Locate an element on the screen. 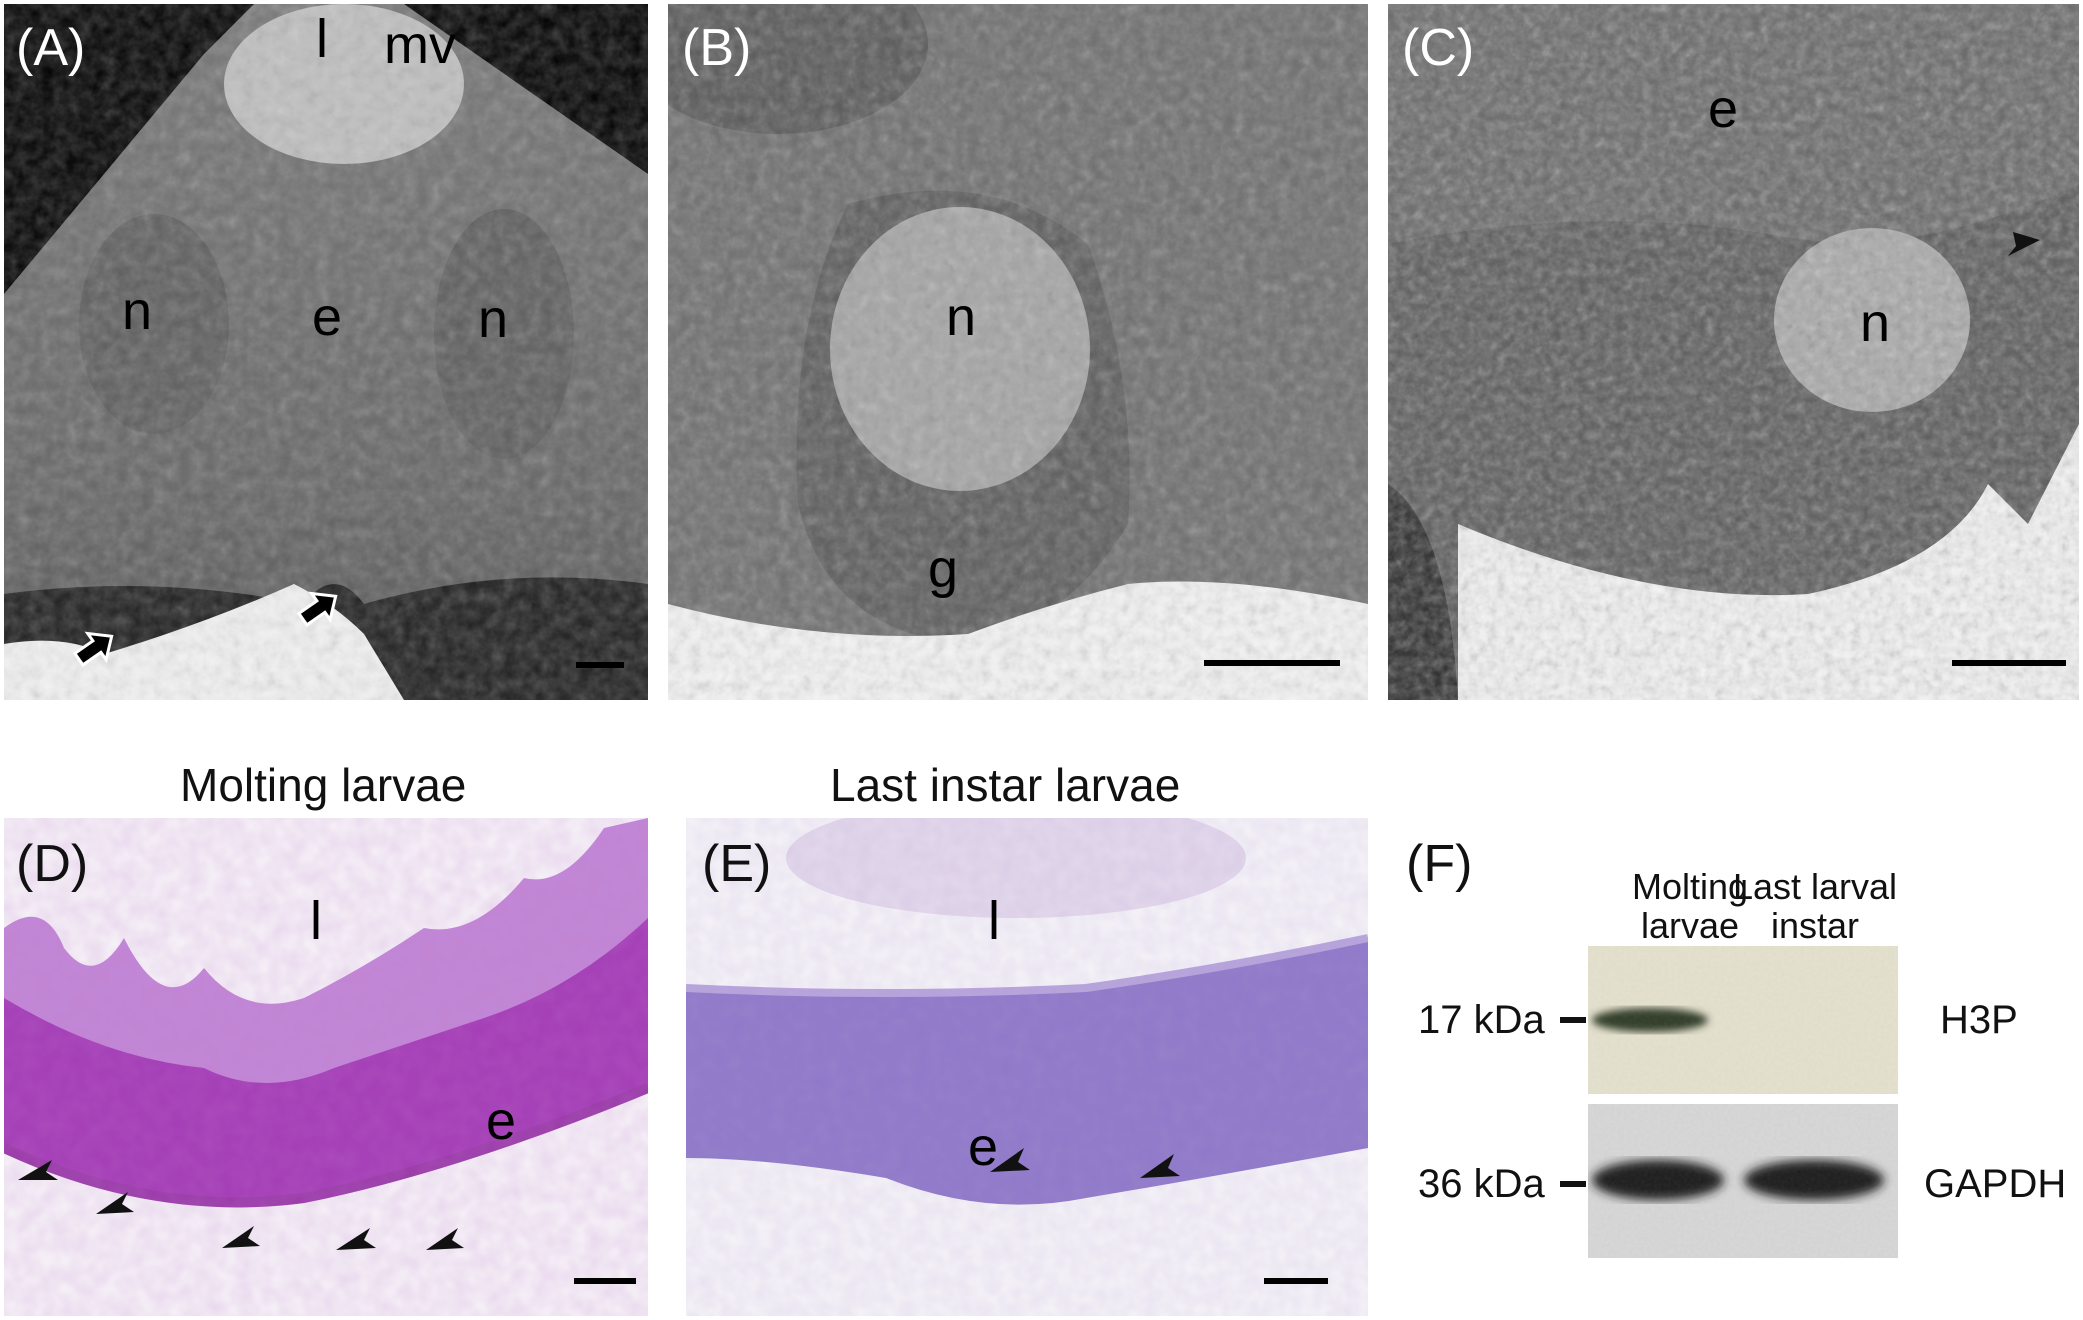 The width and height of the screenshot is (2083, 1320). marker-17kda: 17 kDa is located at coordinates (1481, 1020).